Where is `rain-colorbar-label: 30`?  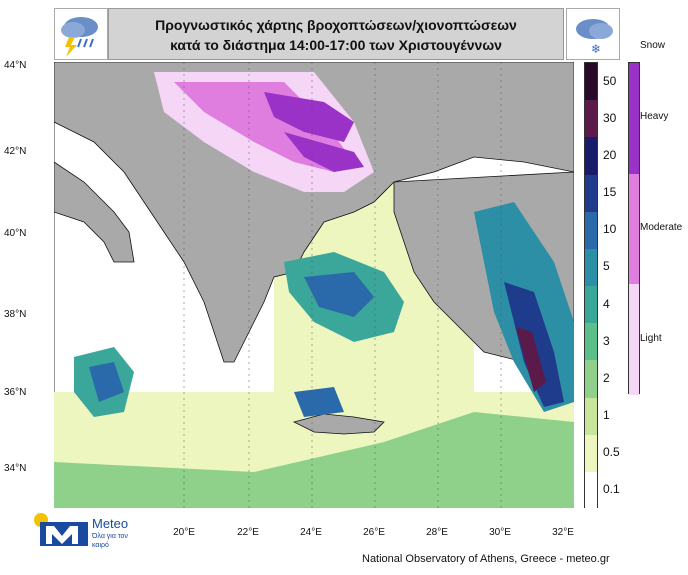
rain-colorbar-label: 30 is located at coordinates (610, 117).